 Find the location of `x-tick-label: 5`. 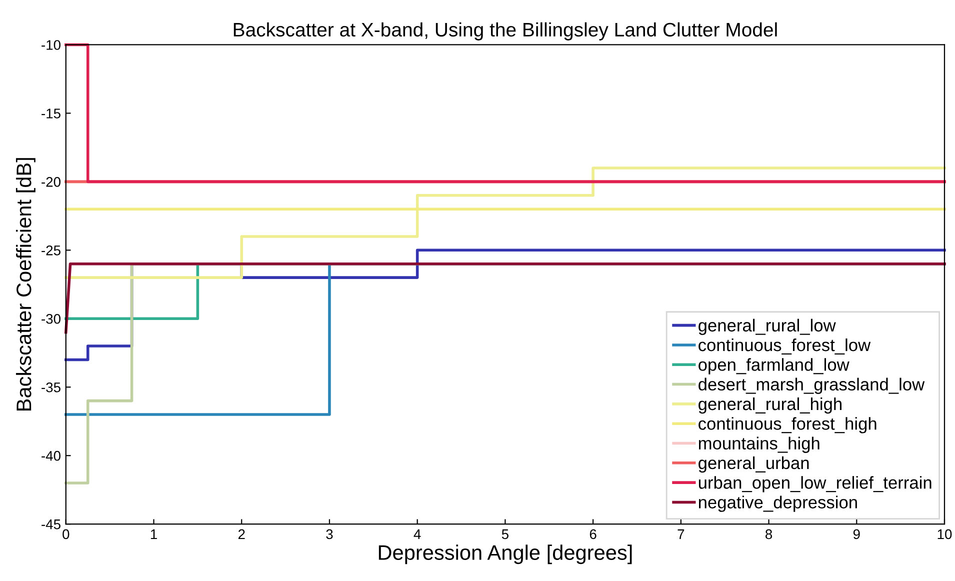

x-tick-label: 5 is located at coordinates (505, 534).